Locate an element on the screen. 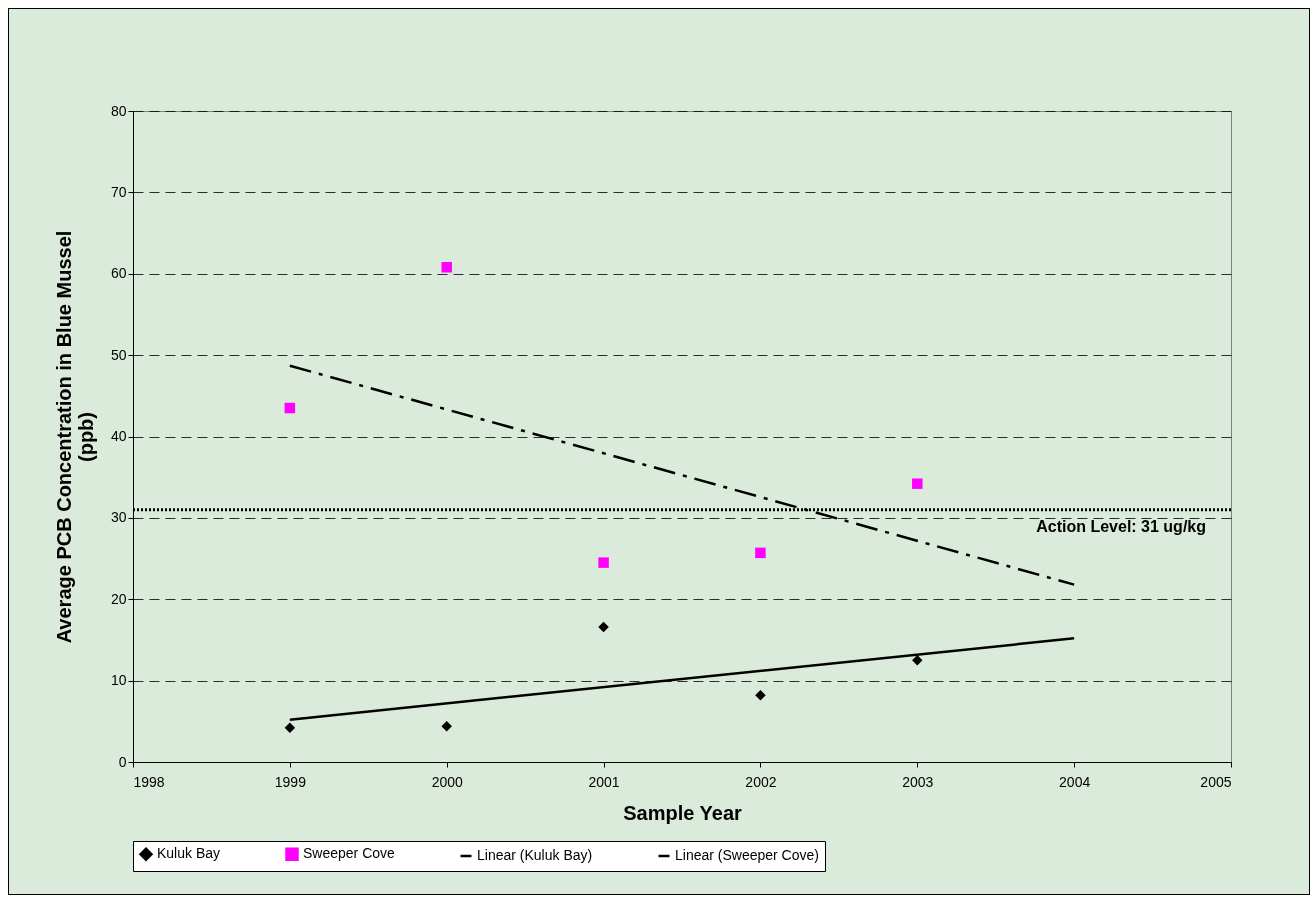 This screenshot has height=900, width=1316. x-tick-label: 2005 is located at coordinates (1216, 781).